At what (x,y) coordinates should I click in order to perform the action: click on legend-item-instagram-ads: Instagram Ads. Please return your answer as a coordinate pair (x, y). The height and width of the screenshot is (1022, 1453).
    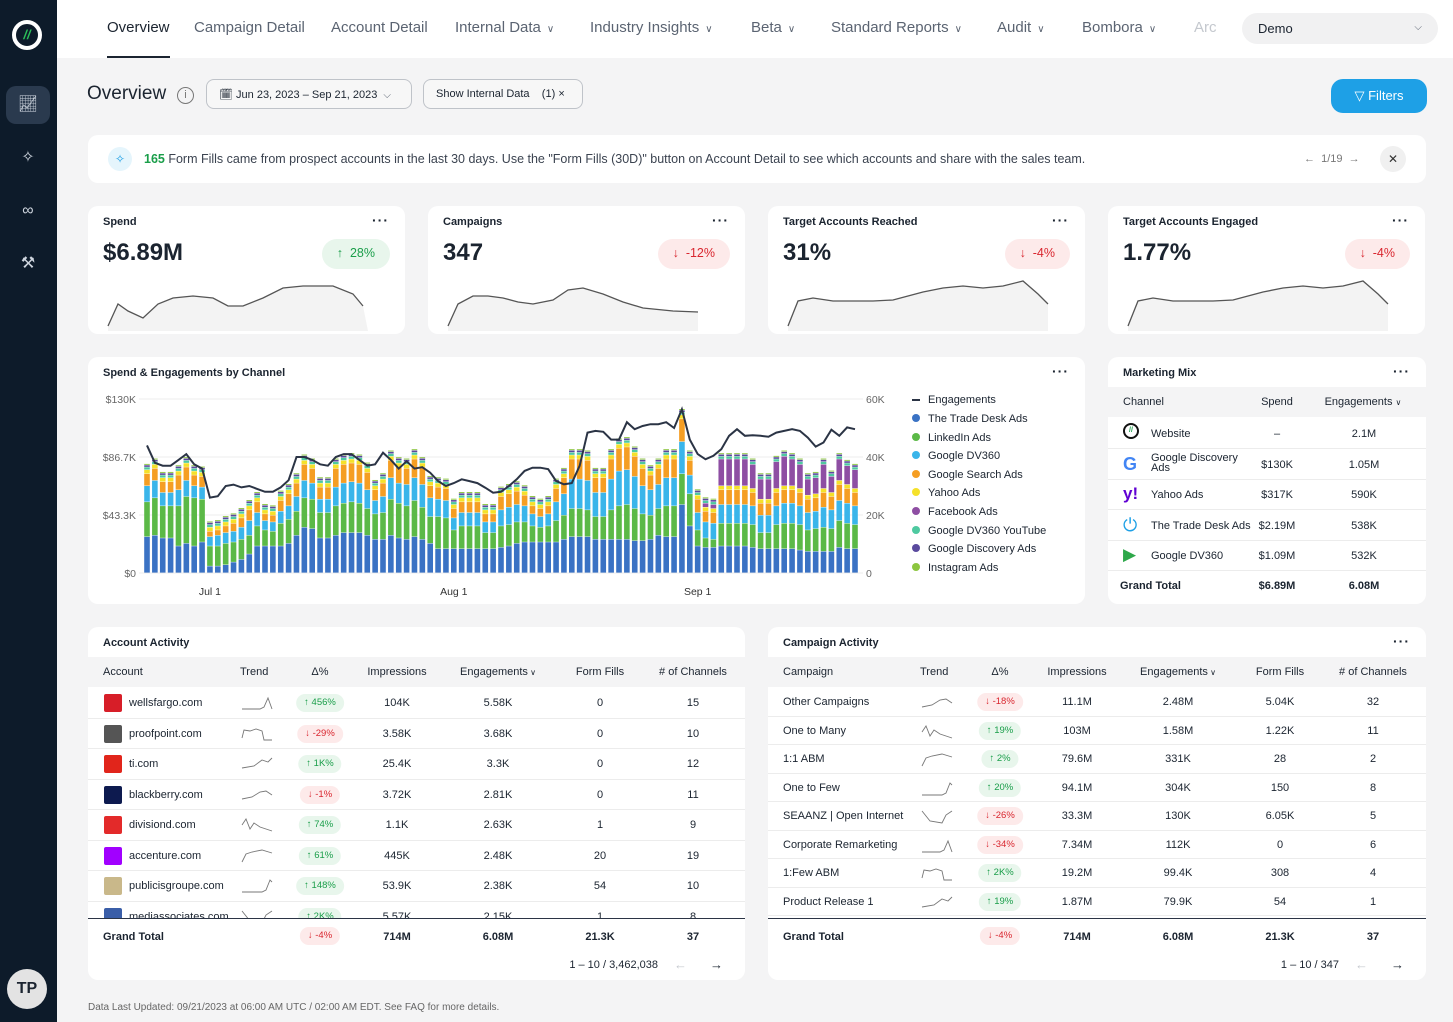
    Looking at the image, I should click on (955, 568).